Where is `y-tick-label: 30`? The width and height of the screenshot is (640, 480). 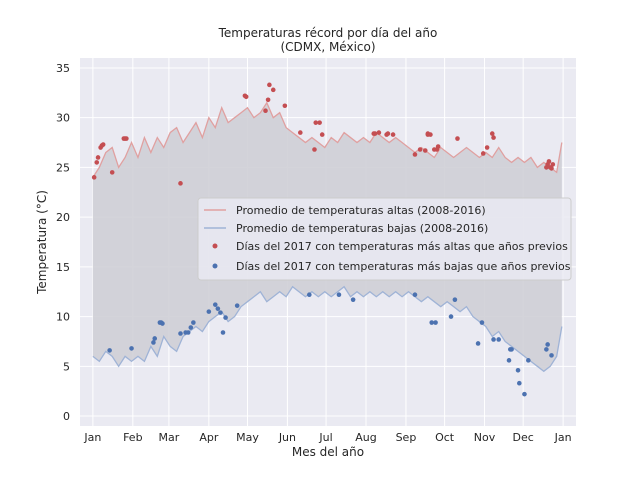 y-tick-label: 30 is located at coordinates (63, 118).